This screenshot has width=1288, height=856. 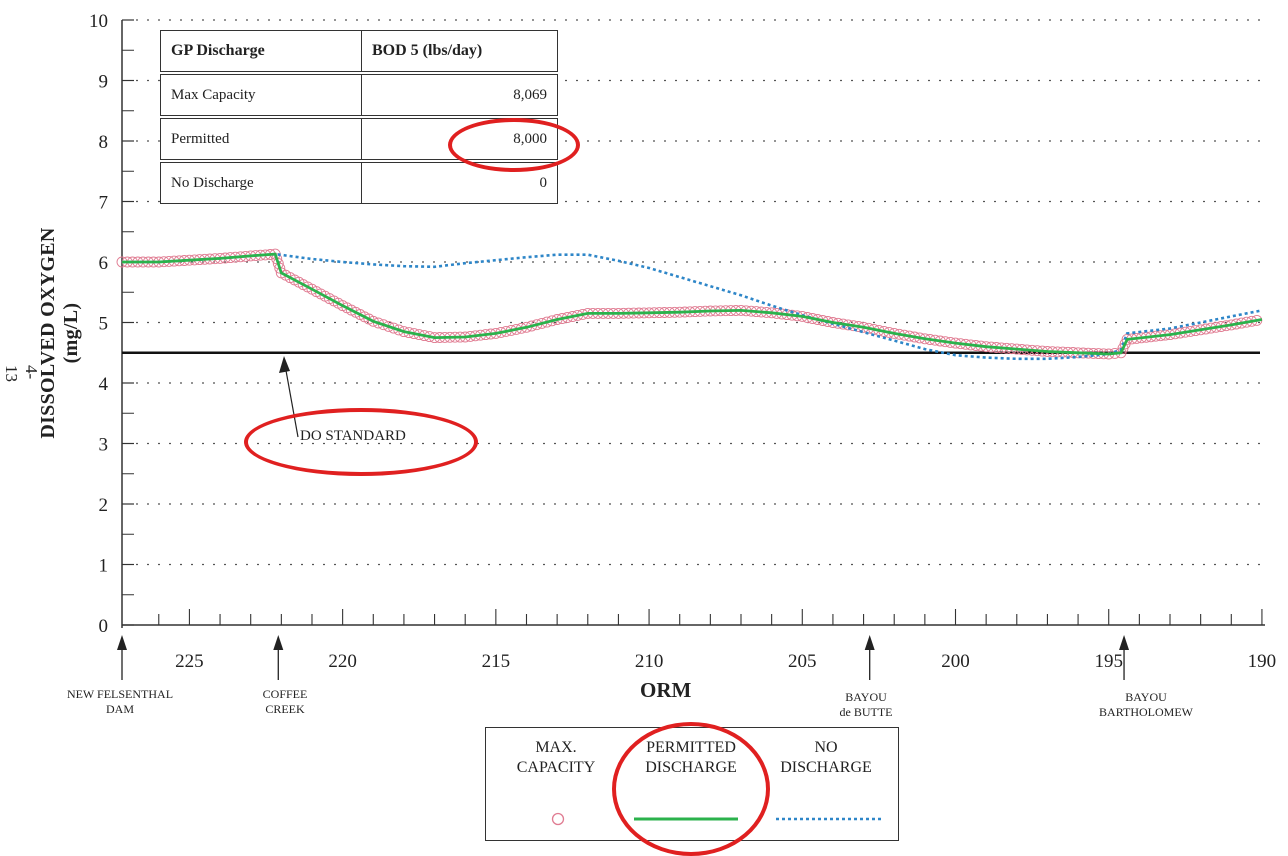 I want to click on landmark-coffee-creek-line1: COFFEE, so click(x=285, y=694).